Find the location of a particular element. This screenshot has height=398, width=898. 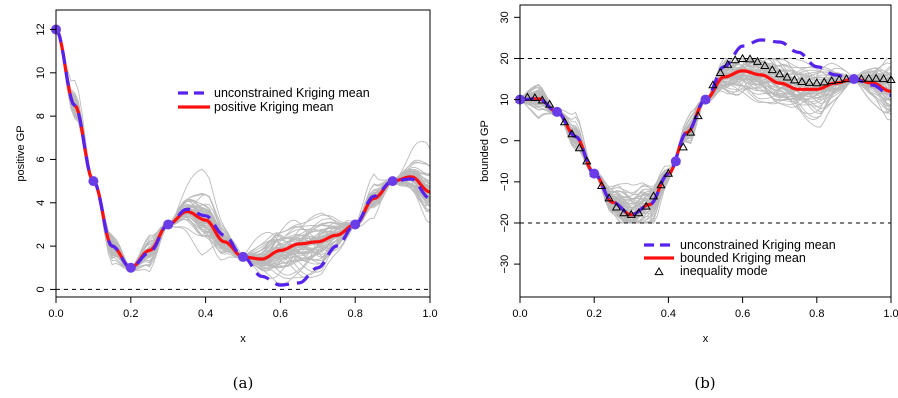

y-axis: 0 2 4 6 8 10 12 is located at coordinates (45, 157).